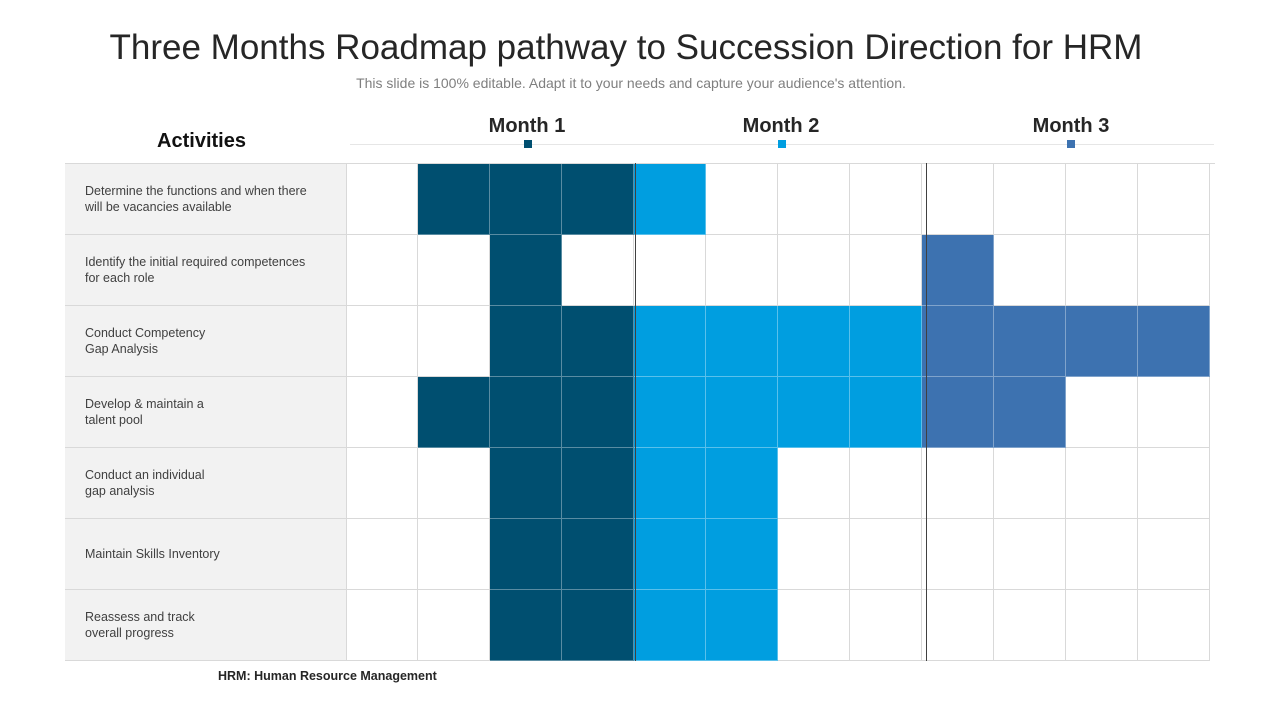 This screenshot has width=1280, height=720. What do you see at coordinates (201, 141) in the screenshot?
I see `activities-header: Activities` at bounding box center [201, 141].